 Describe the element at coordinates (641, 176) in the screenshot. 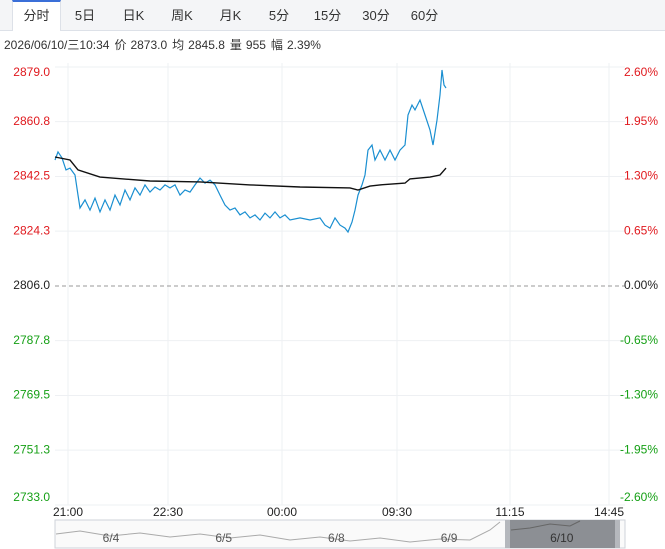

I see `y2-tick-label: 1.30%` at that location.